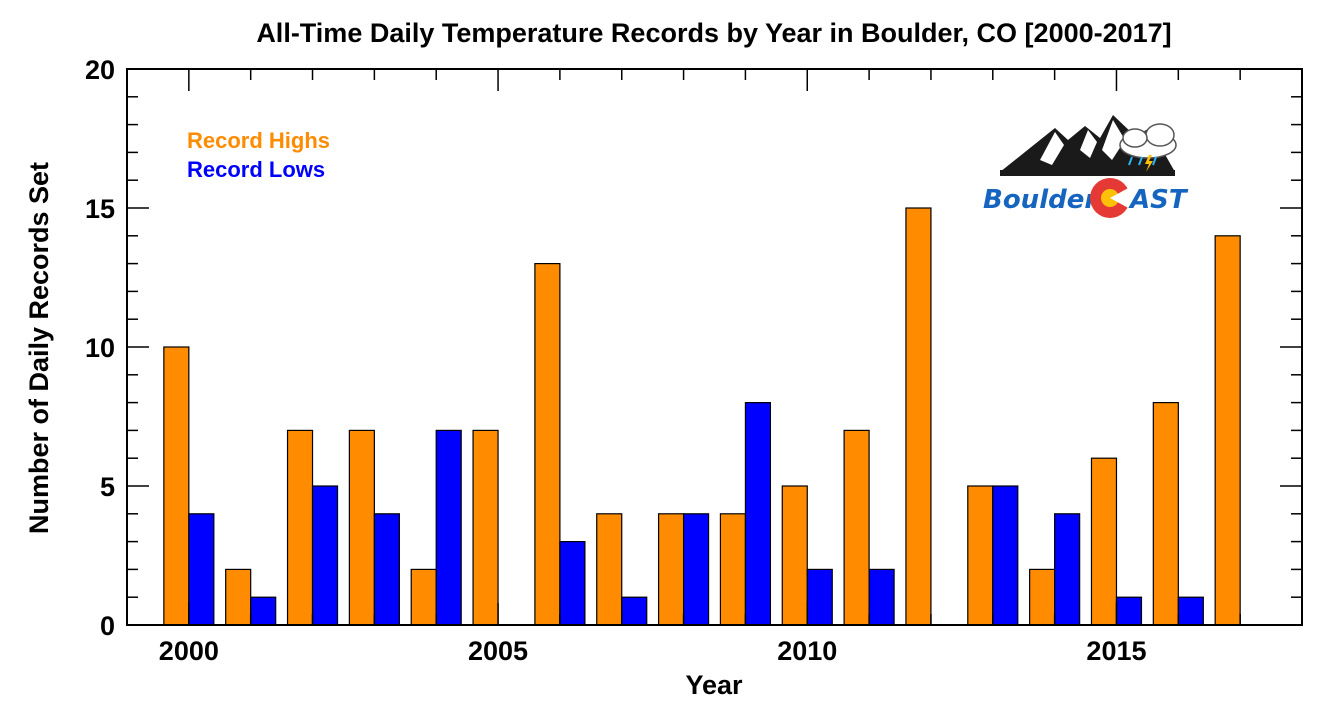 The height and width of the screenshot is (705, 1317). Describe the element at coordinates (325, 555) in the screenshot. I see `bar-record-lows-2002` at that location.